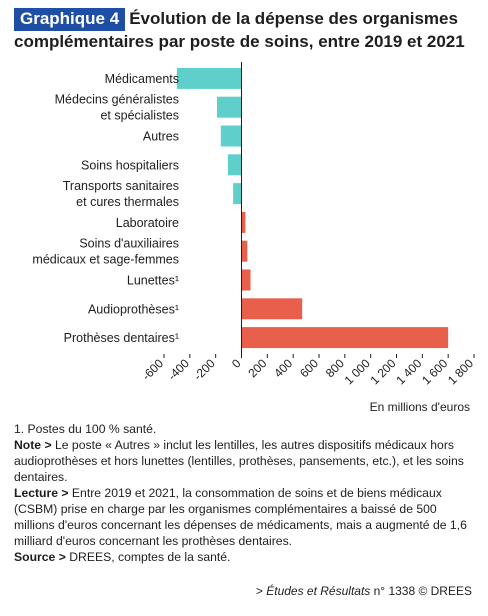 This screenshot has height=616, width=488. Describe the element at coordinates (309, 368) in the screenshot. I see `x-tick-label: 600` at that location.